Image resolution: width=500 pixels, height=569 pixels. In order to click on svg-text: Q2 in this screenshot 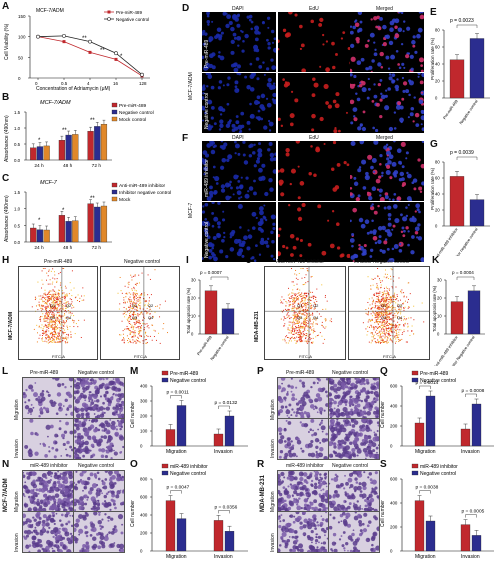, I will do `click(400, 305)`.